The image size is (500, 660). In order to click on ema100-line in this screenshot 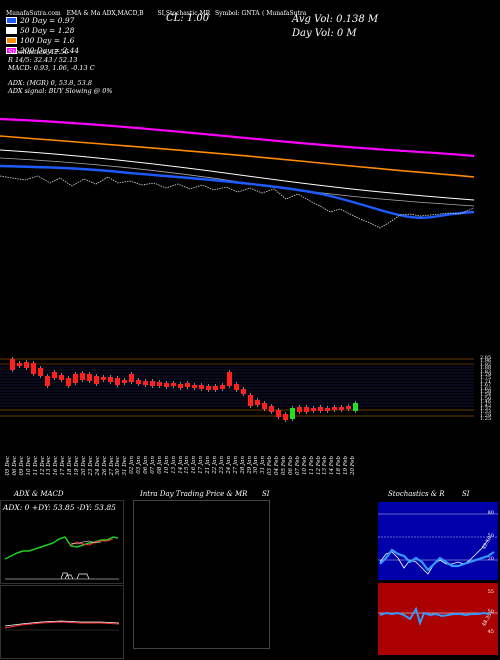, I will do `click(237, 156)`.